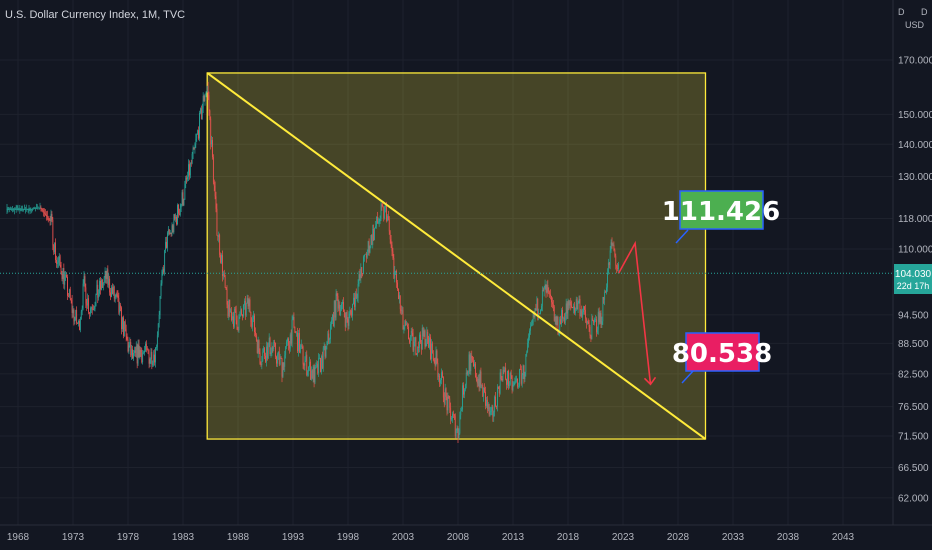 This screenshot has width=932, height=550. Describe the element at coordinates (466, 537) in the screenshot. I see `time-scale-panel` at that location.